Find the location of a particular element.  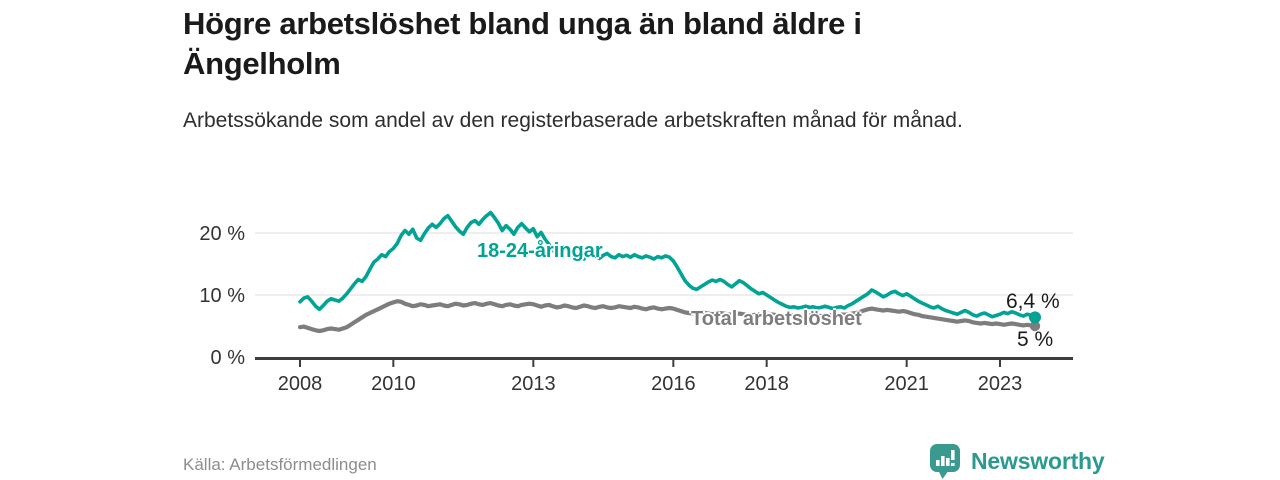

end-value-youth: 6,4 % is located at coordinates (1033, 301).